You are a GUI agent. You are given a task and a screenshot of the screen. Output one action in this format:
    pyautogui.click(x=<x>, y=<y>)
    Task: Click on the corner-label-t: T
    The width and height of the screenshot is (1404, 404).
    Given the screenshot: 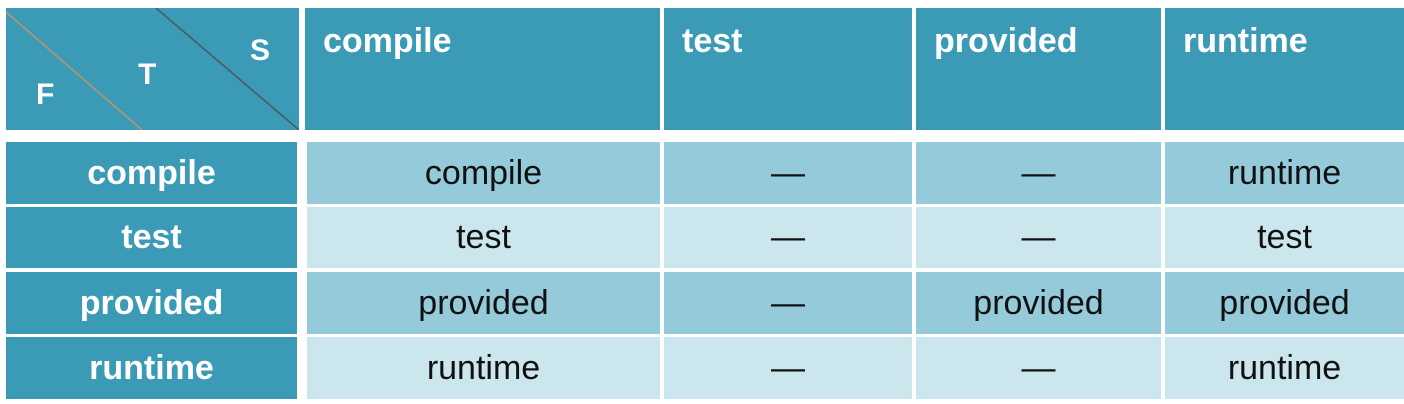 What is the action you would take?
    pyautogui.click(x=147, y=74)
    